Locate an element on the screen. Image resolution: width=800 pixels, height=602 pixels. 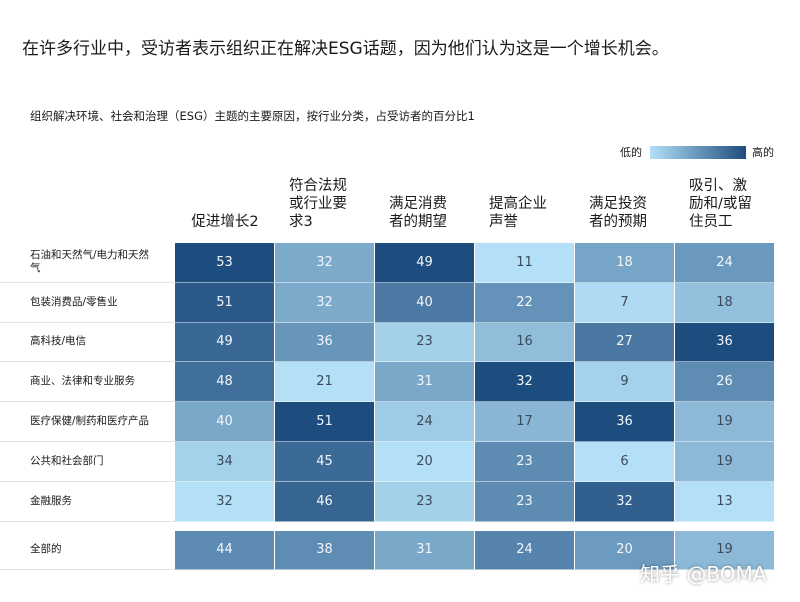
heat-cell: 6 is located at coordinates (625, 462).